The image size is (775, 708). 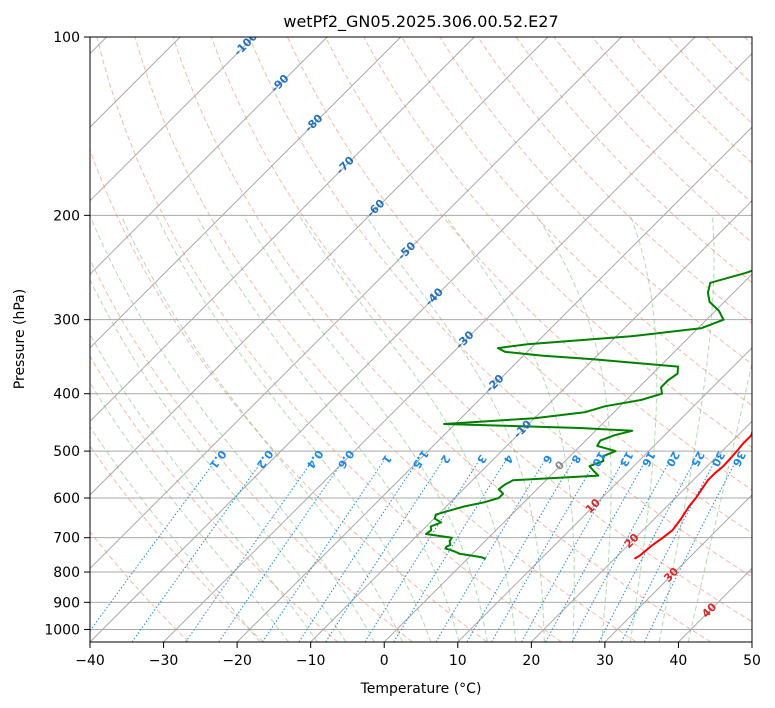 I want to click on y-tick-label: 400, so click(x=66, y=395).